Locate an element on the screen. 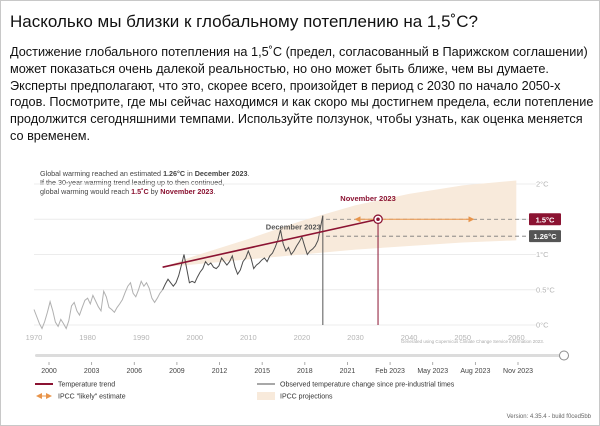 The width and height of the screenshot is (600, 426). x-tick-label: 2050 is located at coordinates (462, 337).